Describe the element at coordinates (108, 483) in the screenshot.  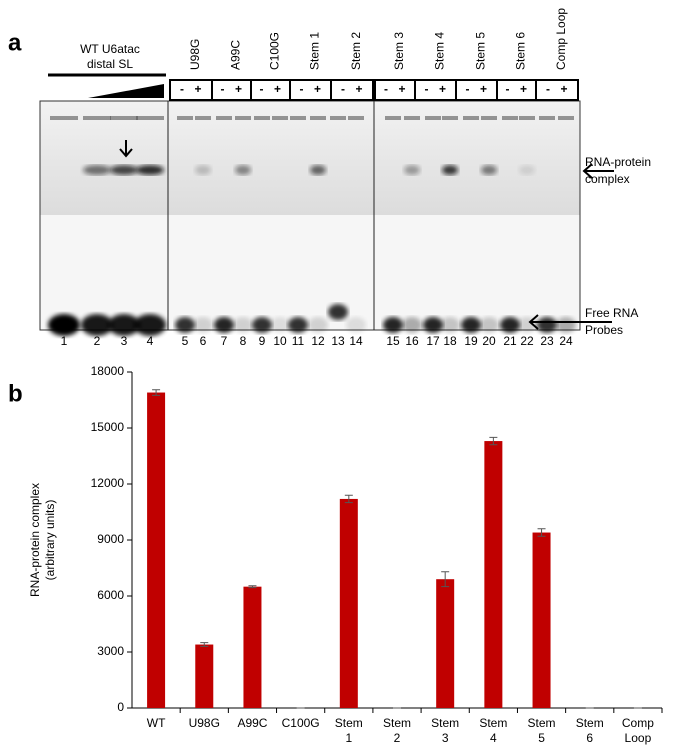
I see `y-tick-label: 12000` at that location.